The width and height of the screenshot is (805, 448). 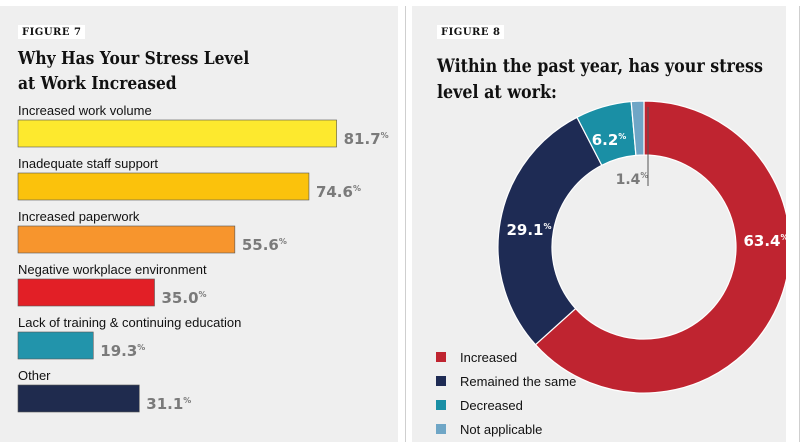 What do you see at coordinates (764, 241) in the screenshot?
I see `donut-value-label-increased: 63.4%` at bounding box center [764, 241].